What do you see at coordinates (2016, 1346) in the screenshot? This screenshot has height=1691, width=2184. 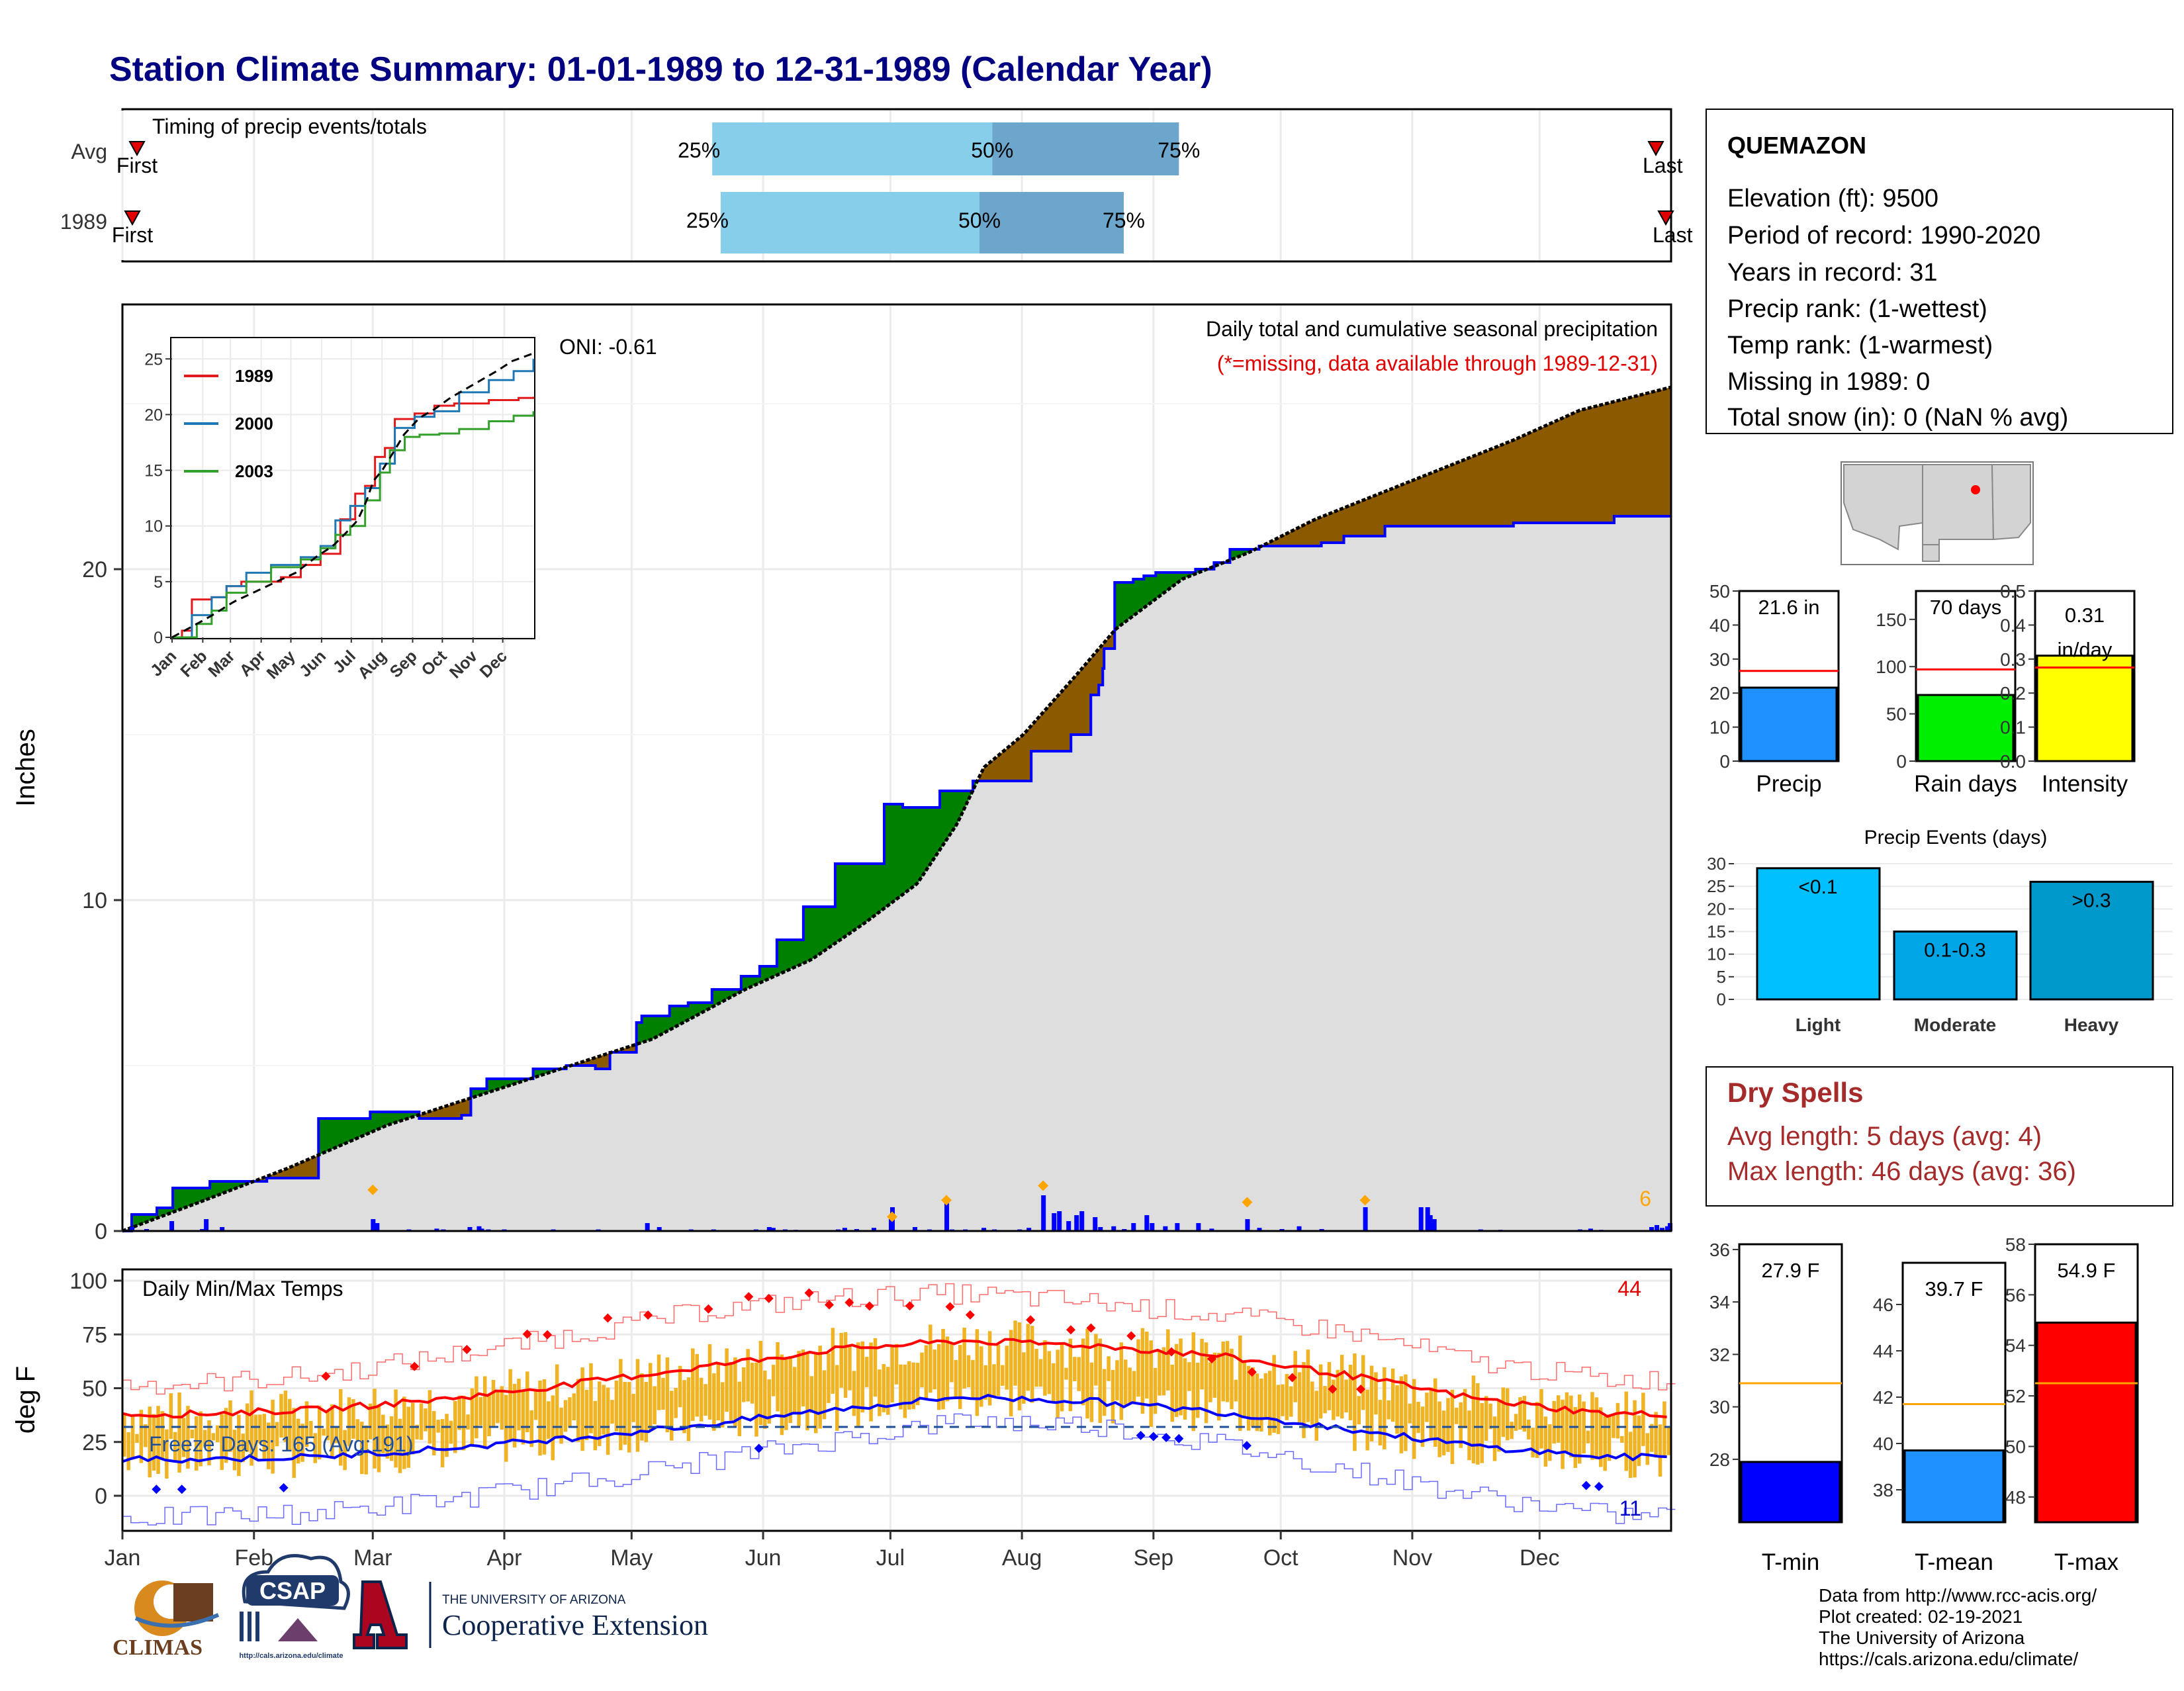 I see `y-tick-label: 54` at bounding box center [2016, 1346].